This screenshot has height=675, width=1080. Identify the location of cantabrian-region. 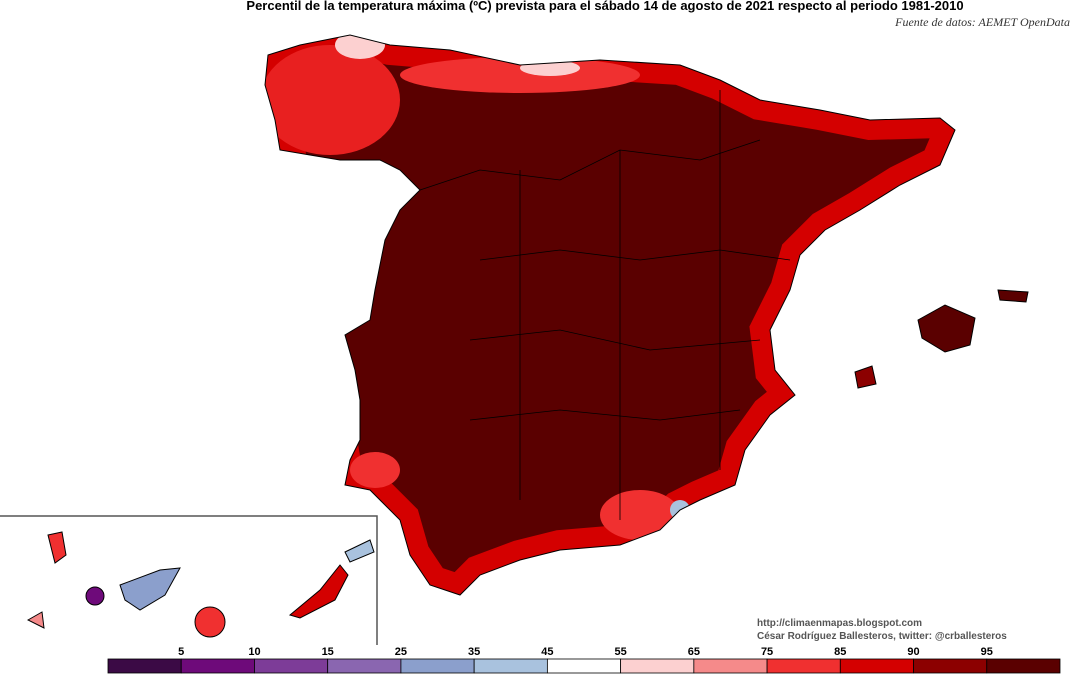
(520, 75).